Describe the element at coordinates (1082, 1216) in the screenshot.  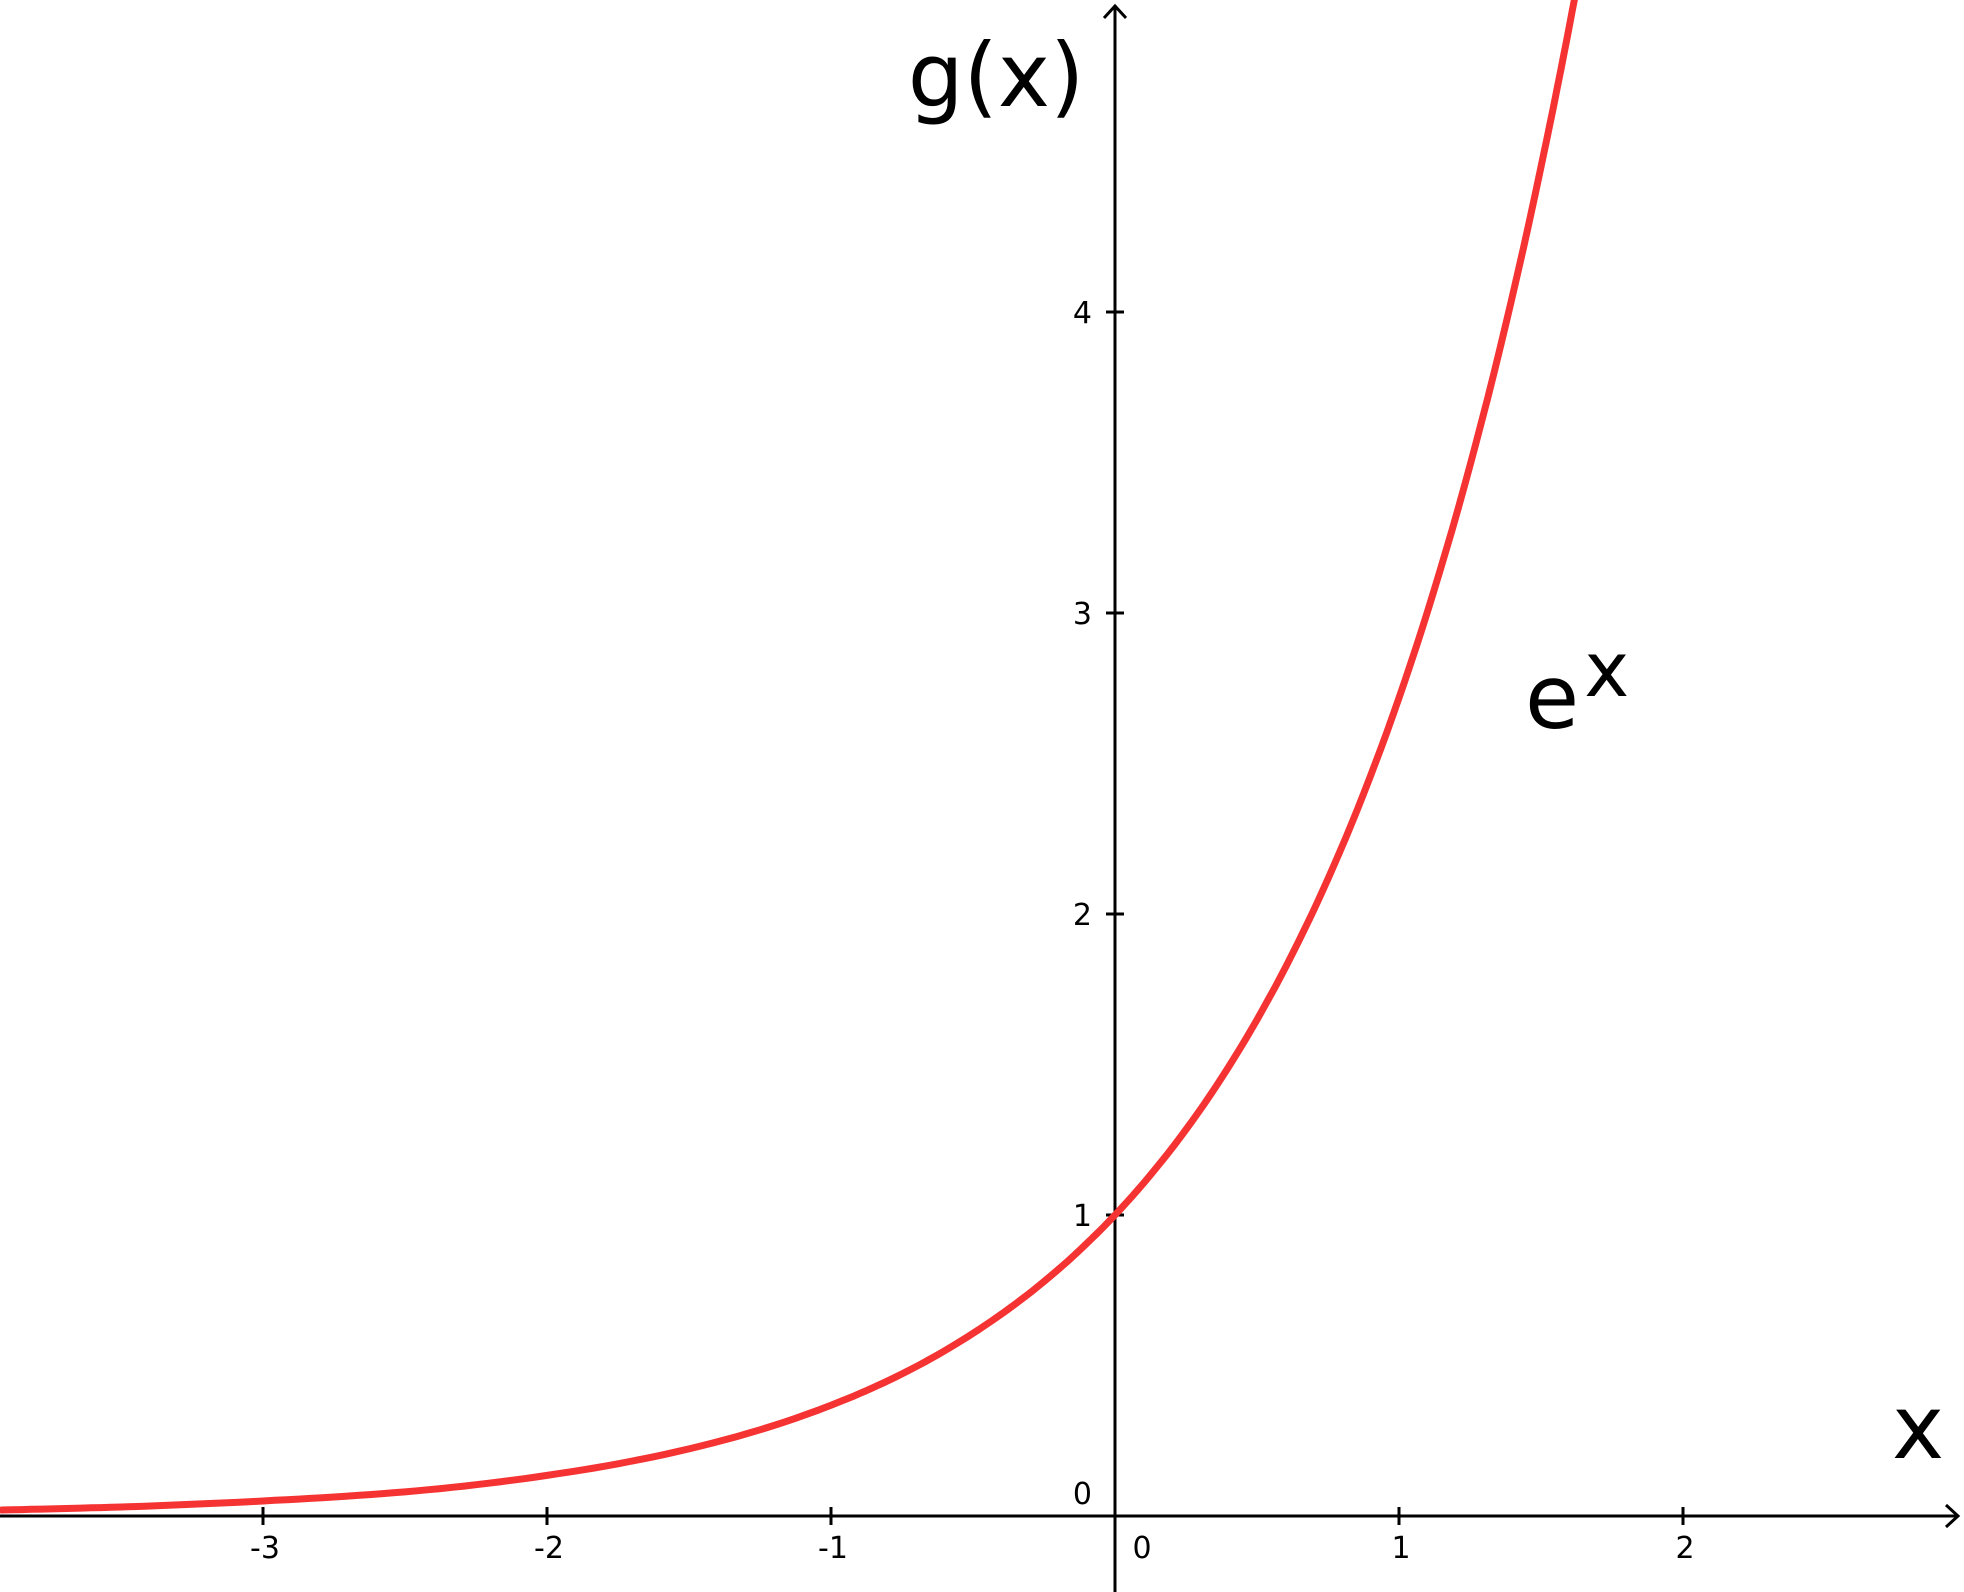
I see `y-tick-label: 1` at that location.